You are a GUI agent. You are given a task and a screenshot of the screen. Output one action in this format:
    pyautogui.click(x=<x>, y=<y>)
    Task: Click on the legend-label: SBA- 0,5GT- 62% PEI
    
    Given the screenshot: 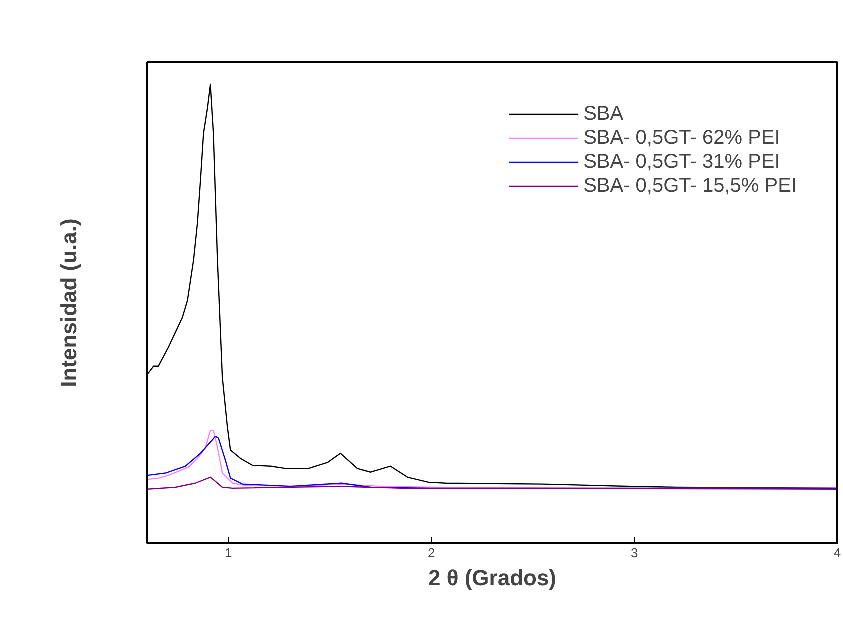 What is the action you would take?
    pyautogui.click(x=682, y=138)
    